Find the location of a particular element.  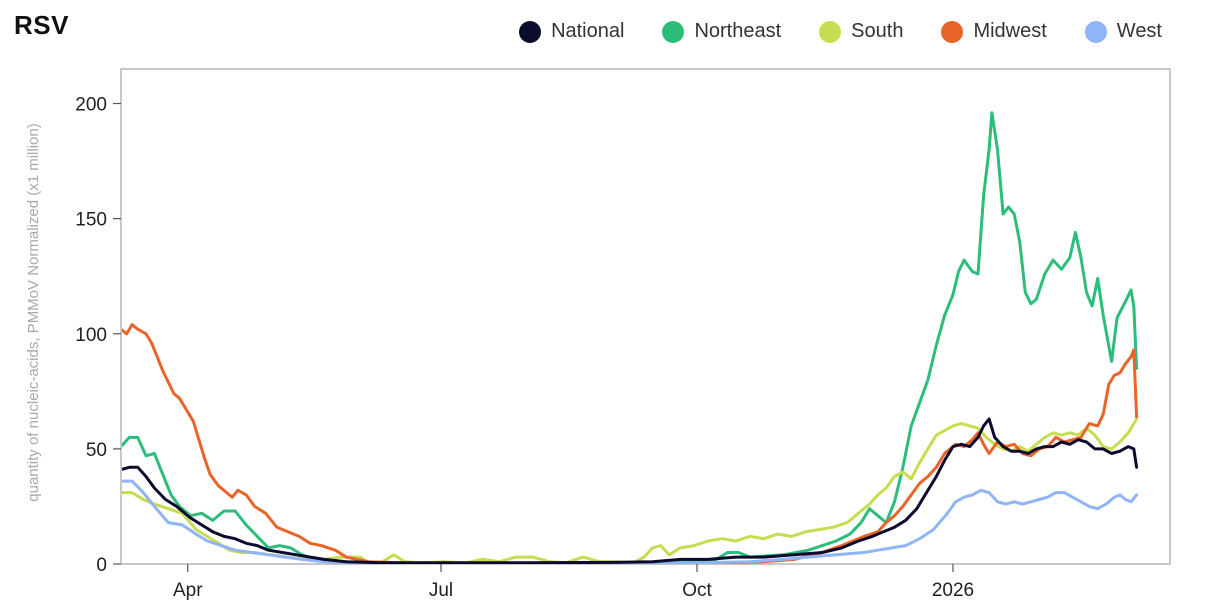

legend-label: South is located at coordinates (877, 31).